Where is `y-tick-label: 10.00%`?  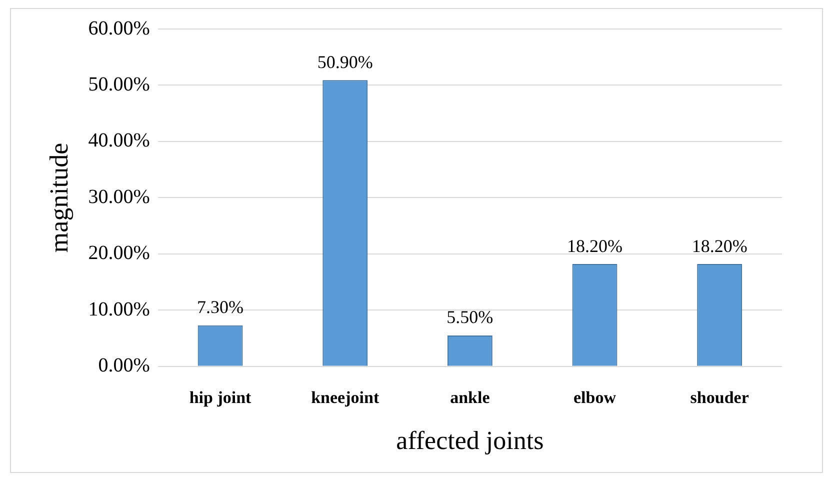
y-tick-label: 10.00% is located at coordinates (119, 309).